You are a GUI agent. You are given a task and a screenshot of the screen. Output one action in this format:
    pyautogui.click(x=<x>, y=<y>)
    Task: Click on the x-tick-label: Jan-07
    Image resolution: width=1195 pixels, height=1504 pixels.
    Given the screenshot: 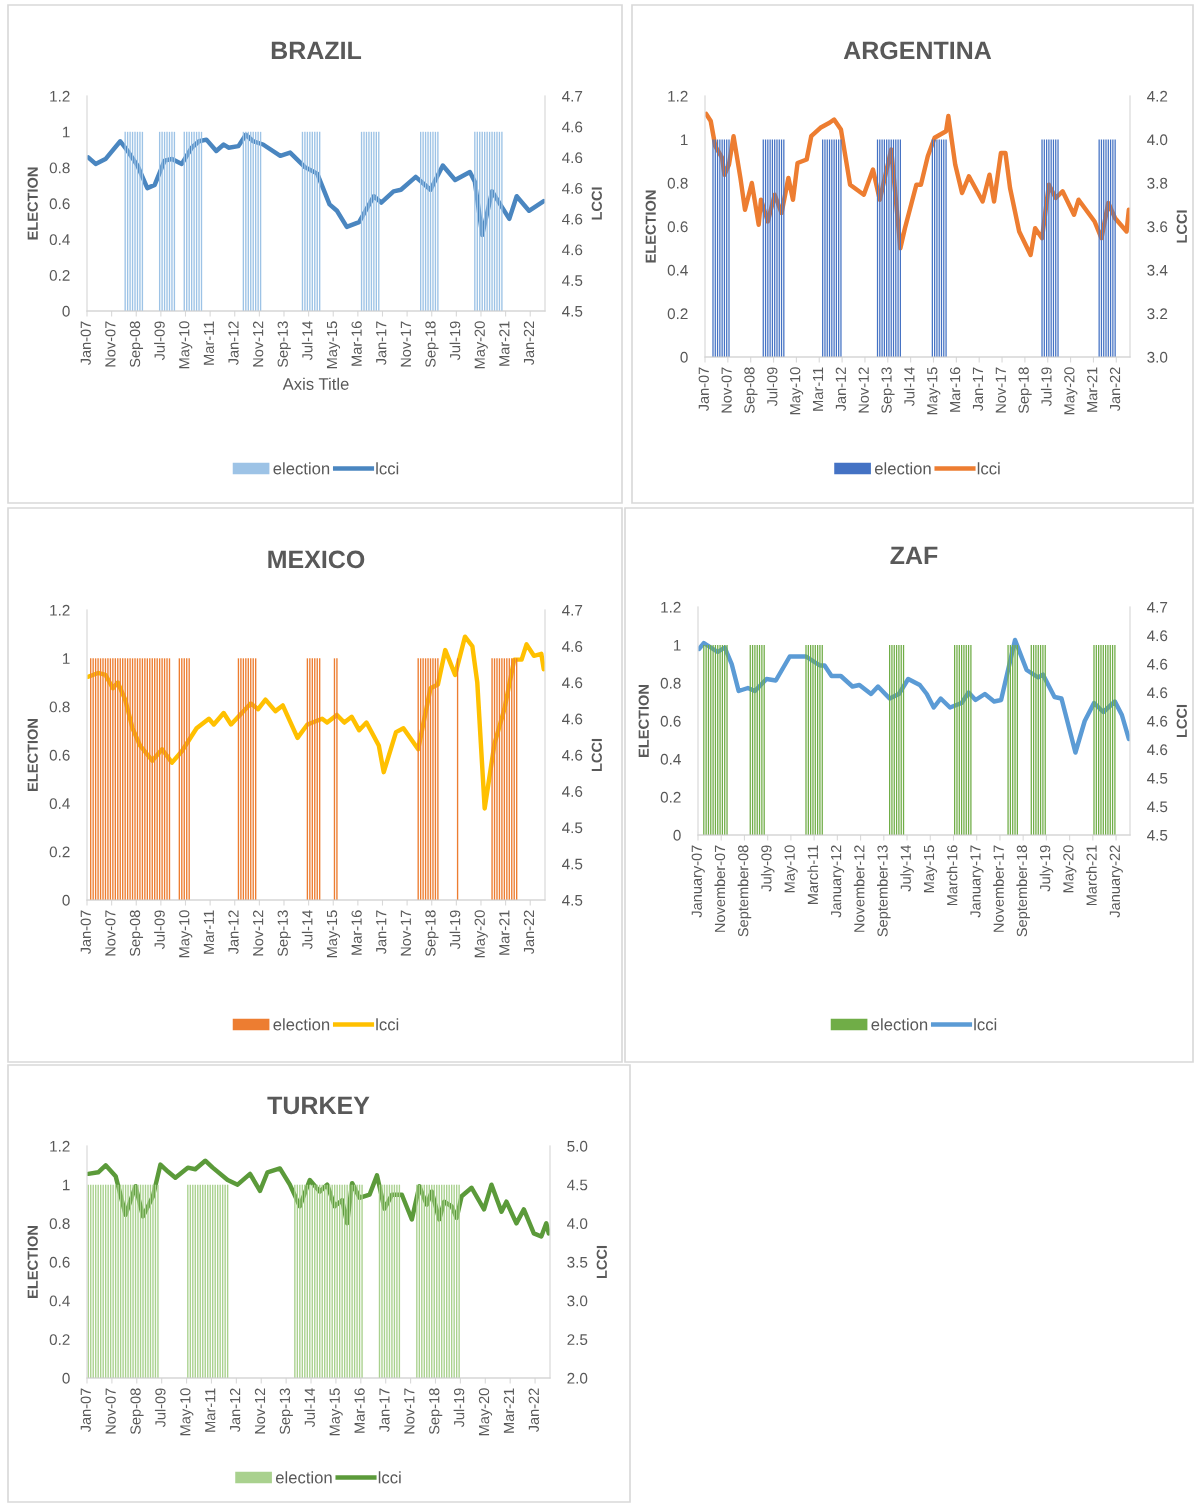 What is the action you would take?
    pyautogui.click(x=85, y=932)
    